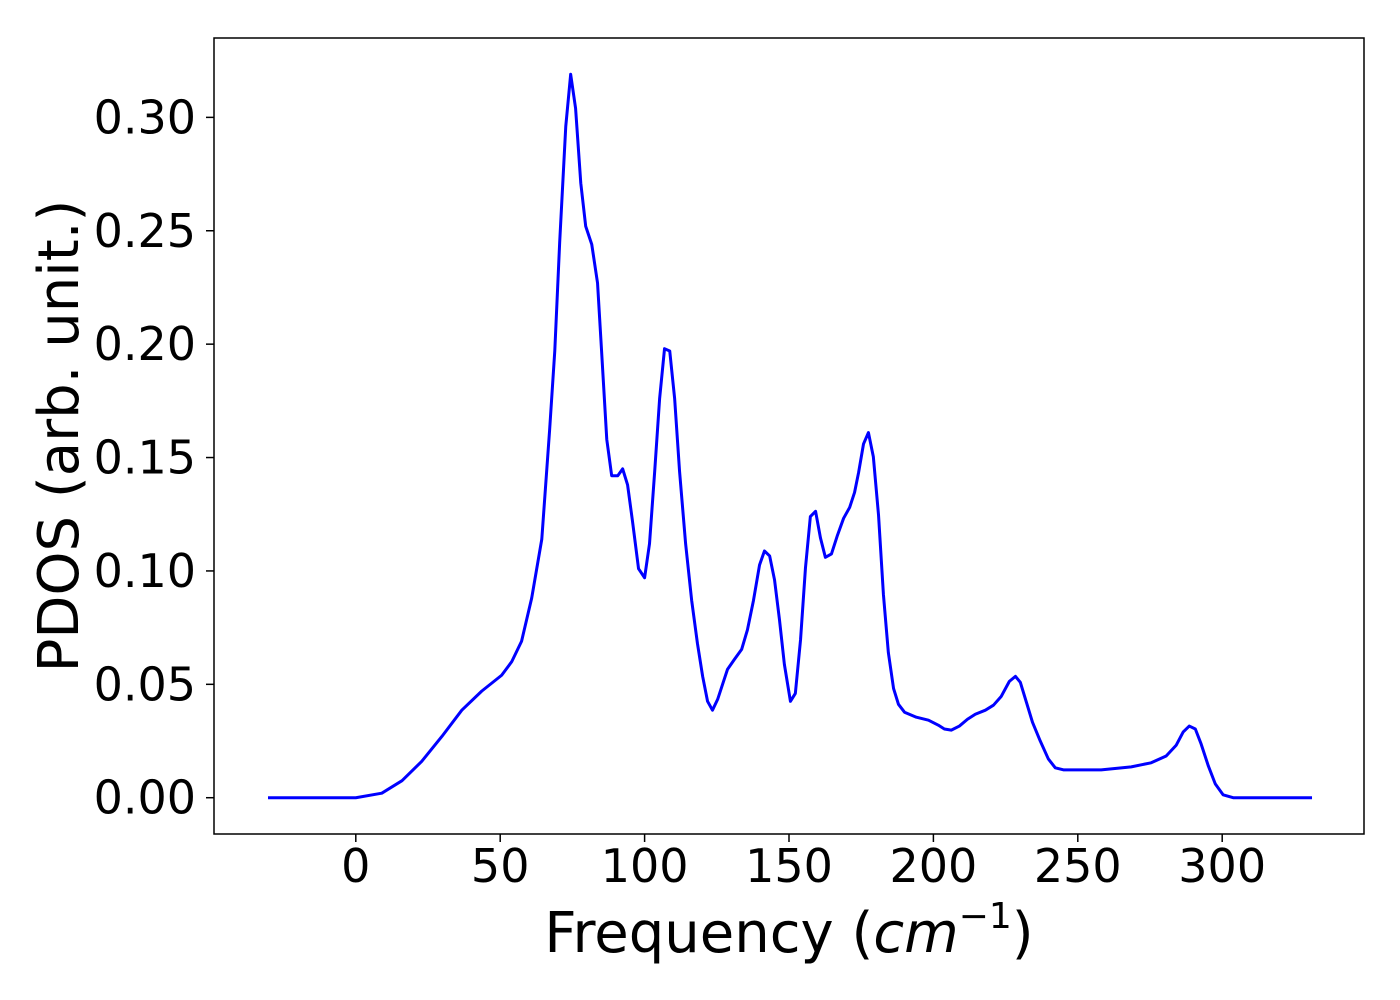 The image size is (1400, 1000). I want to click on x-tick-label: 50, so click(500, 866).